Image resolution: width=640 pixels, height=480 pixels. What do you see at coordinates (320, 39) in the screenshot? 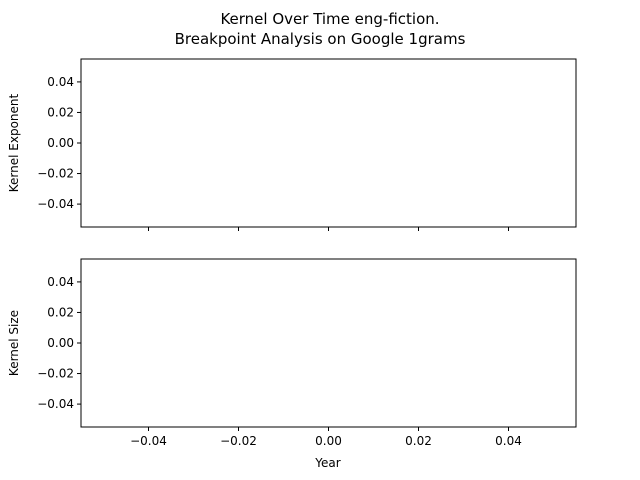
I see `chart-title-line-2: Breakpoint Analysis on Google 1grams` at bounding box center [320, 39].